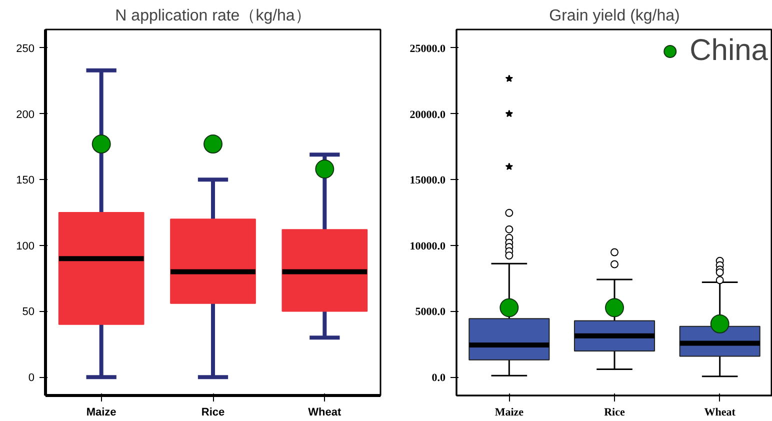  Describe the element at coordinates (31, 378) in the screenshot. I see `y-tick-label: 0` at that location.